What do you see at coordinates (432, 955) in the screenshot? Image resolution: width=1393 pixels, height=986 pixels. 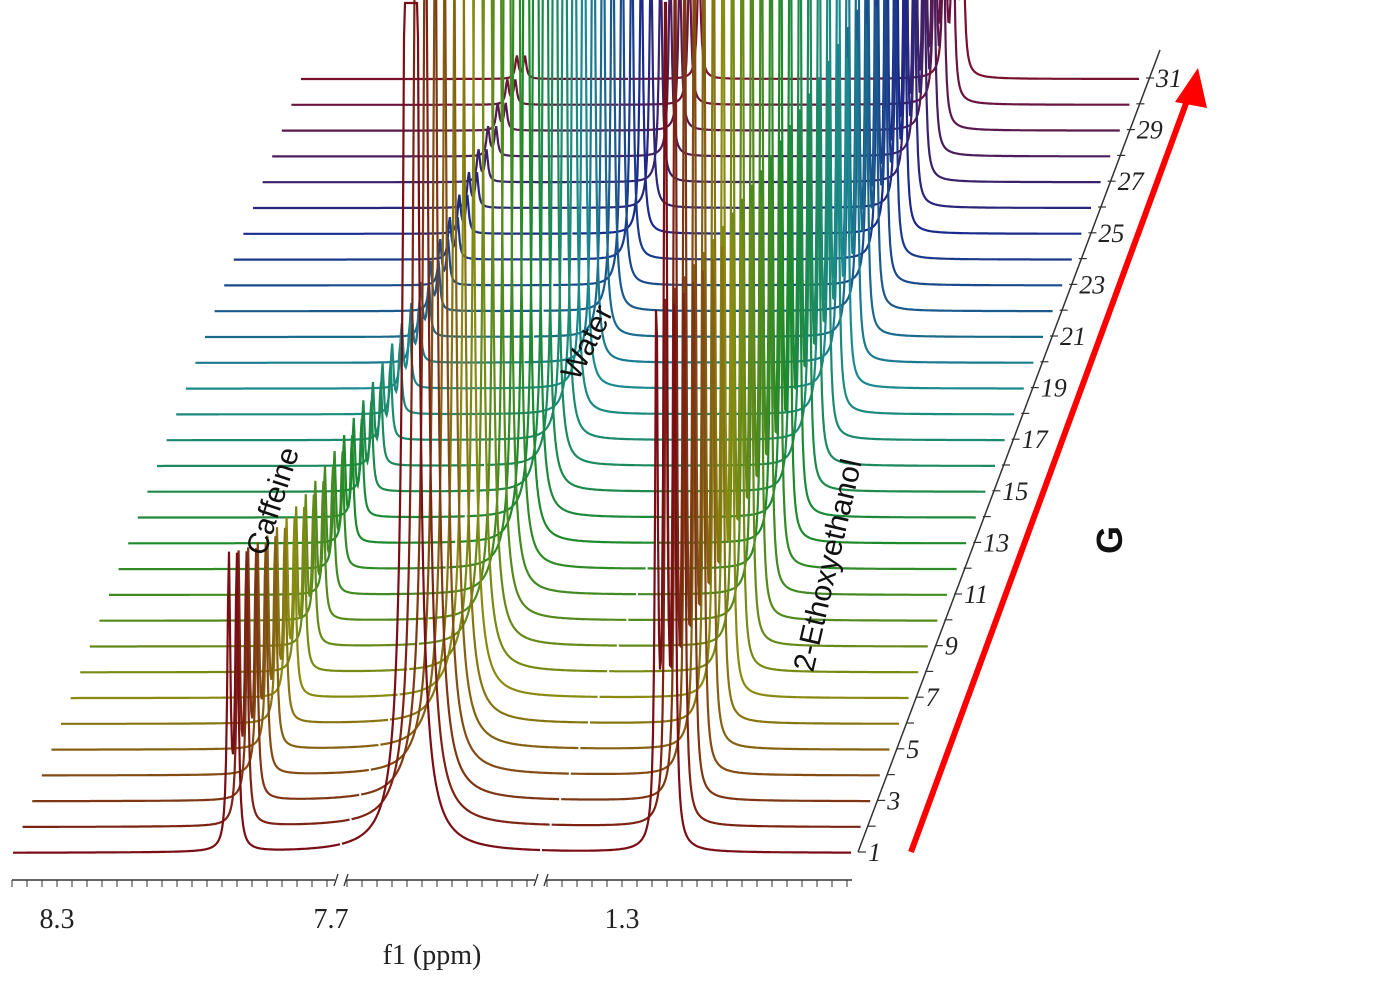 I see `x-axis-title: f1 (ppm)` at bounding box center [432, 955].